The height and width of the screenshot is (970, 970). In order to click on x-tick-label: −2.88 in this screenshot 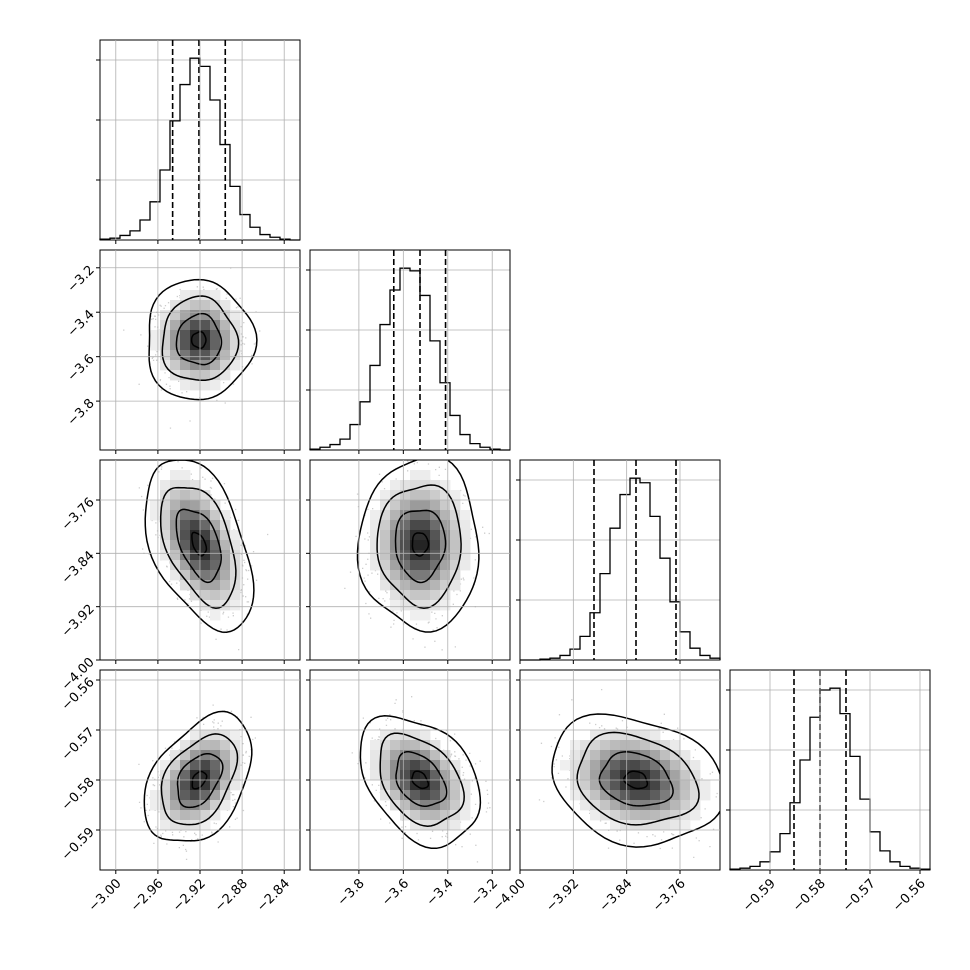, I will do `click(231, 895)`.